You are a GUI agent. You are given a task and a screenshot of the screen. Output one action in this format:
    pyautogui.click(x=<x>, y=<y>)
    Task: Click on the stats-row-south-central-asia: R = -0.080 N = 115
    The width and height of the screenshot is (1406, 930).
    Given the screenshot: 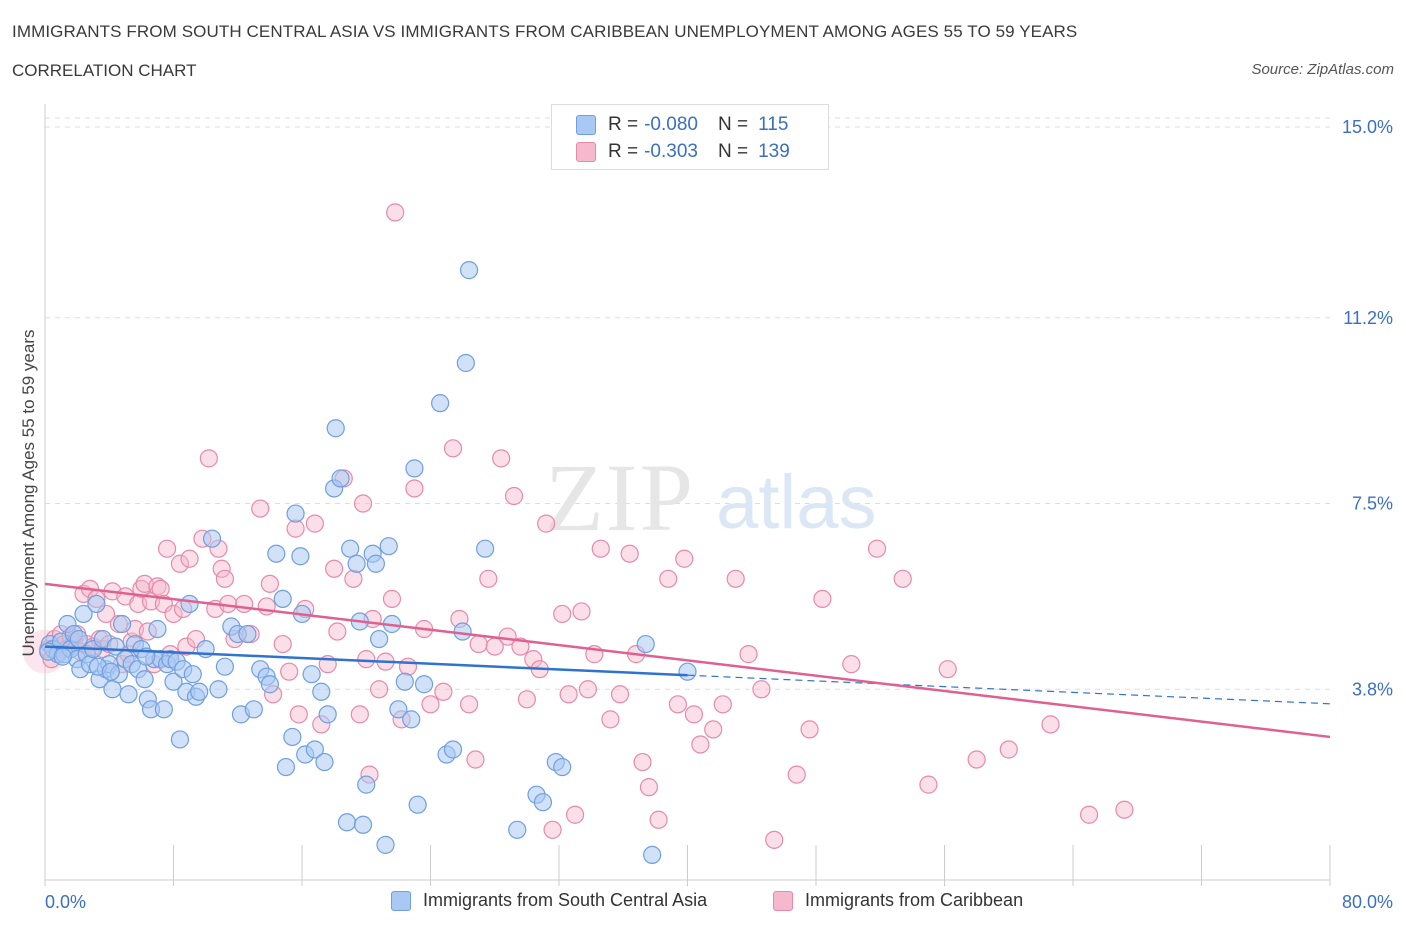 What is the action you would take?
    pyautogui.click(x=682, y=125)
    